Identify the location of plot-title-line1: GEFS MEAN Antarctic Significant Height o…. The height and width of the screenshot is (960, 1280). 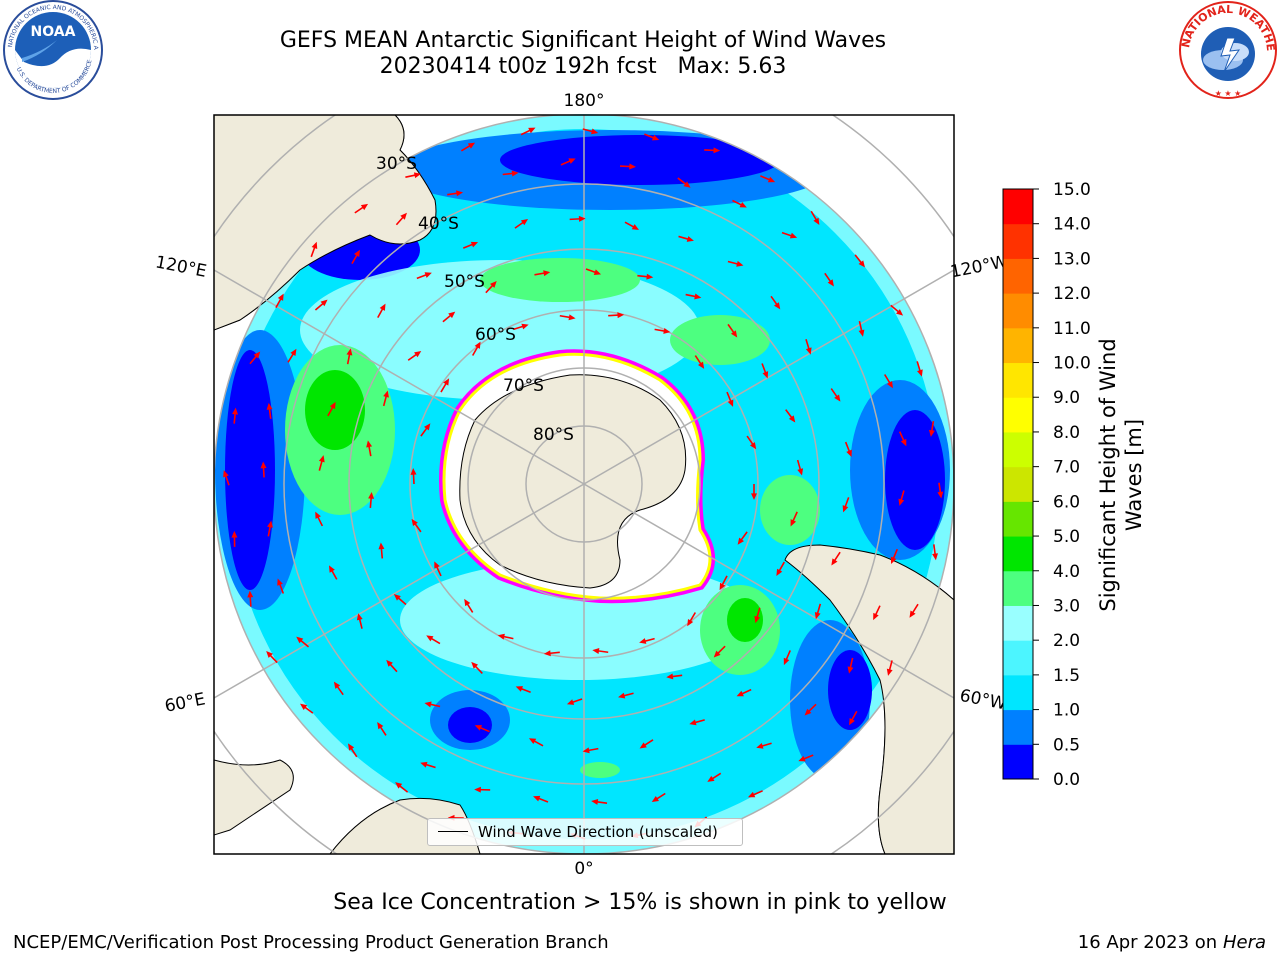
(583, 40).